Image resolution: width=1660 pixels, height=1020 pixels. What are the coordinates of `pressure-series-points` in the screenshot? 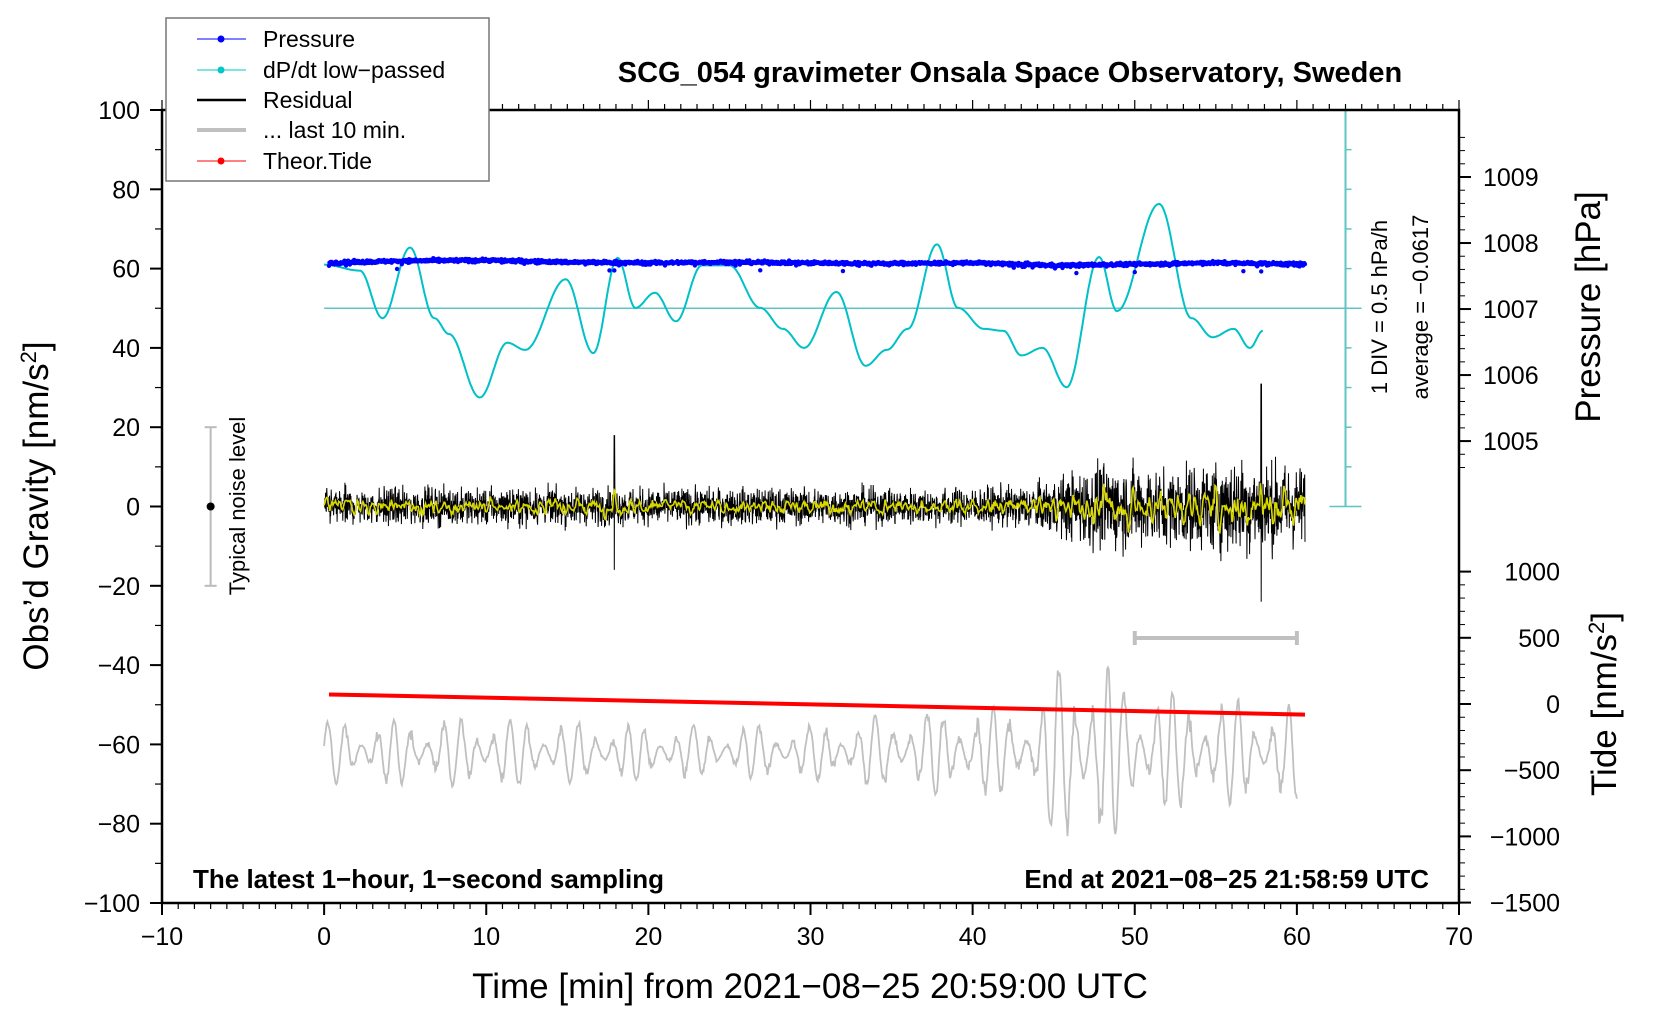 It's located at (817, 266).